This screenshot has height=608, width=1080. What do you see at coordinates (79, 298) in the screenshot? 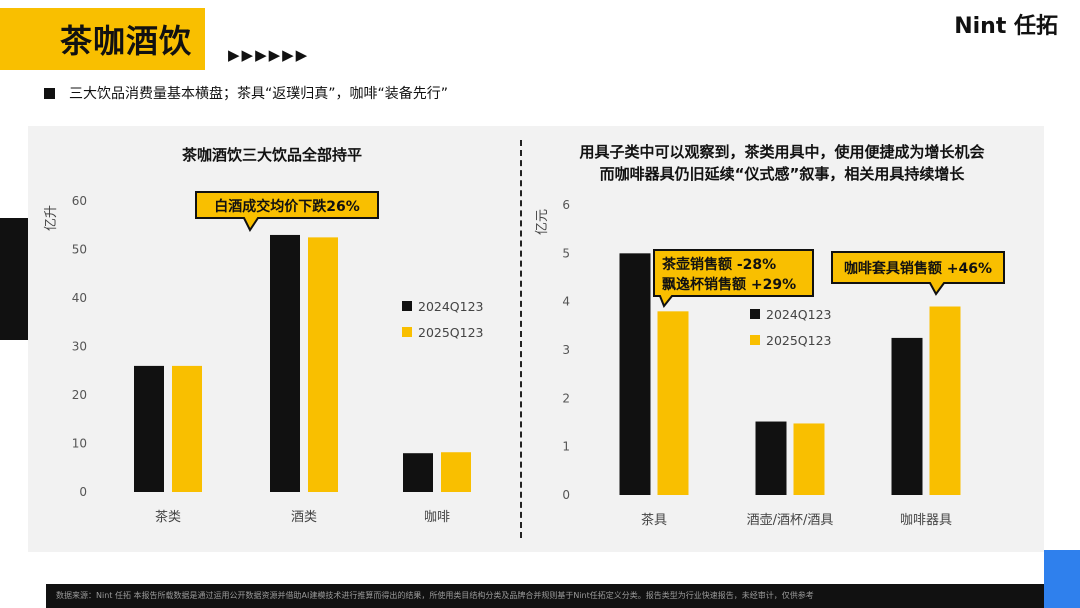
I see `y-tick-label: 40` at bounding box center [79, 298].